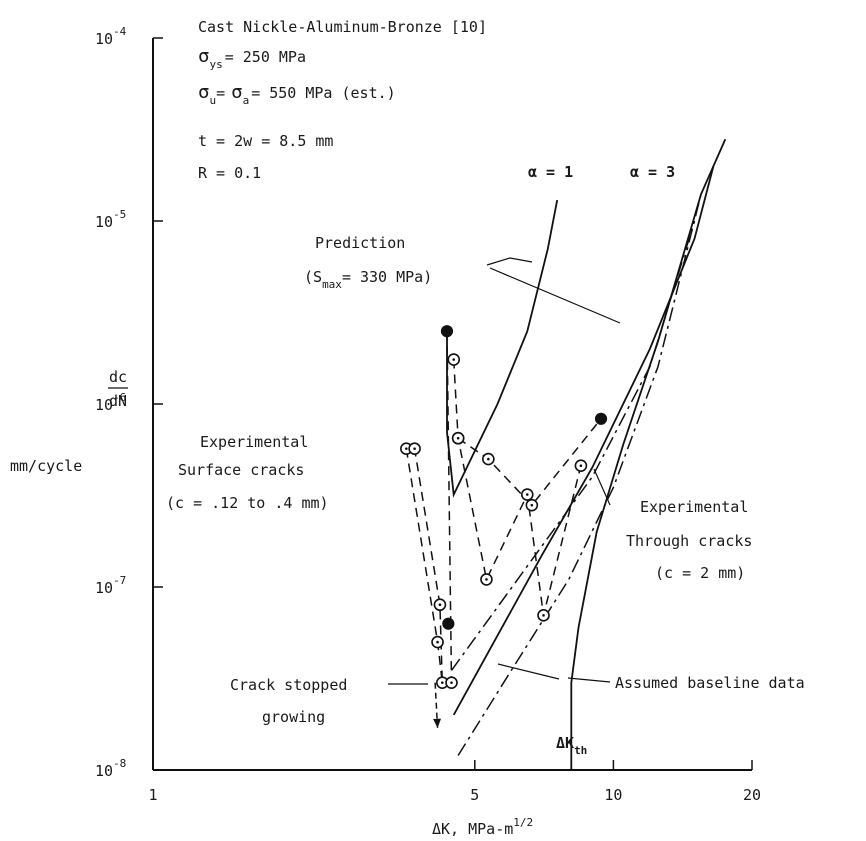 The height and width of the screenshot is (841, 866). What do you see at coordinates (265, 57) in the screenshot?
I see `sys-value: = 250 MPa` at bounding box center [265, 57].